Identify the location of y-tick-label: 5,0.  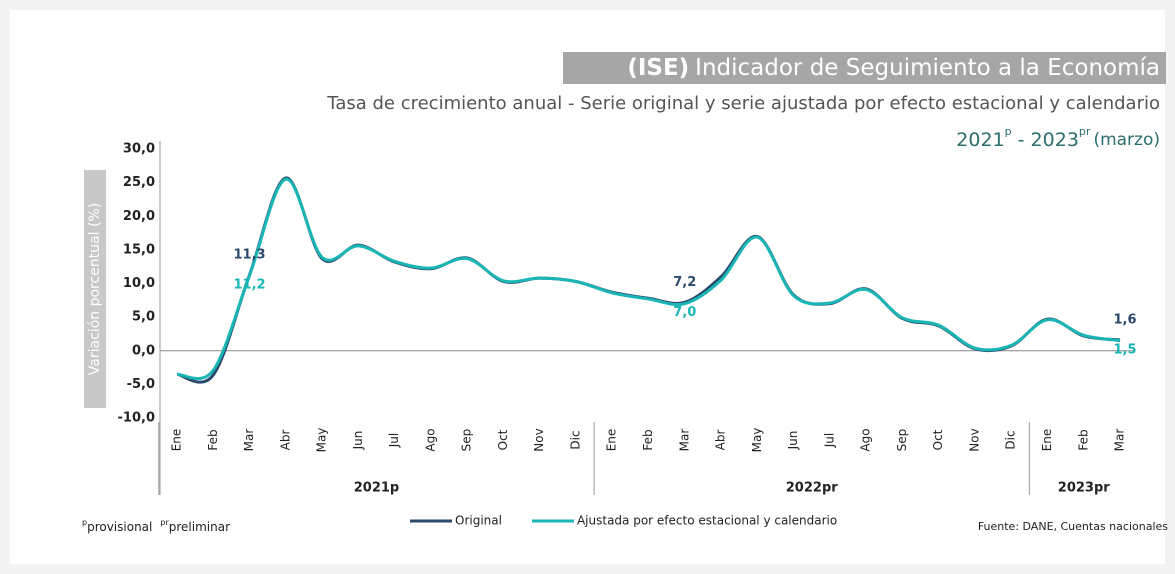
(143, 317).